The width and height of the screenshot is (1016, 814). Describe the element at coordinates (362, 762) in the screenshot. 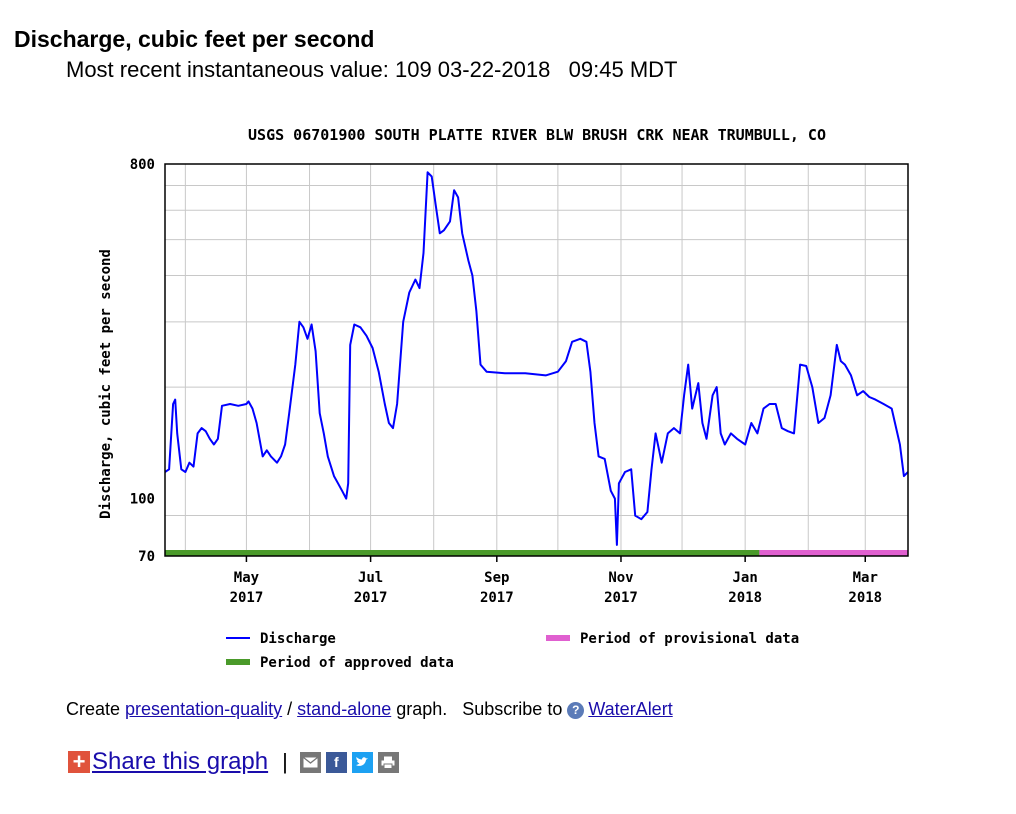

I see `twitter-icon` at that location.